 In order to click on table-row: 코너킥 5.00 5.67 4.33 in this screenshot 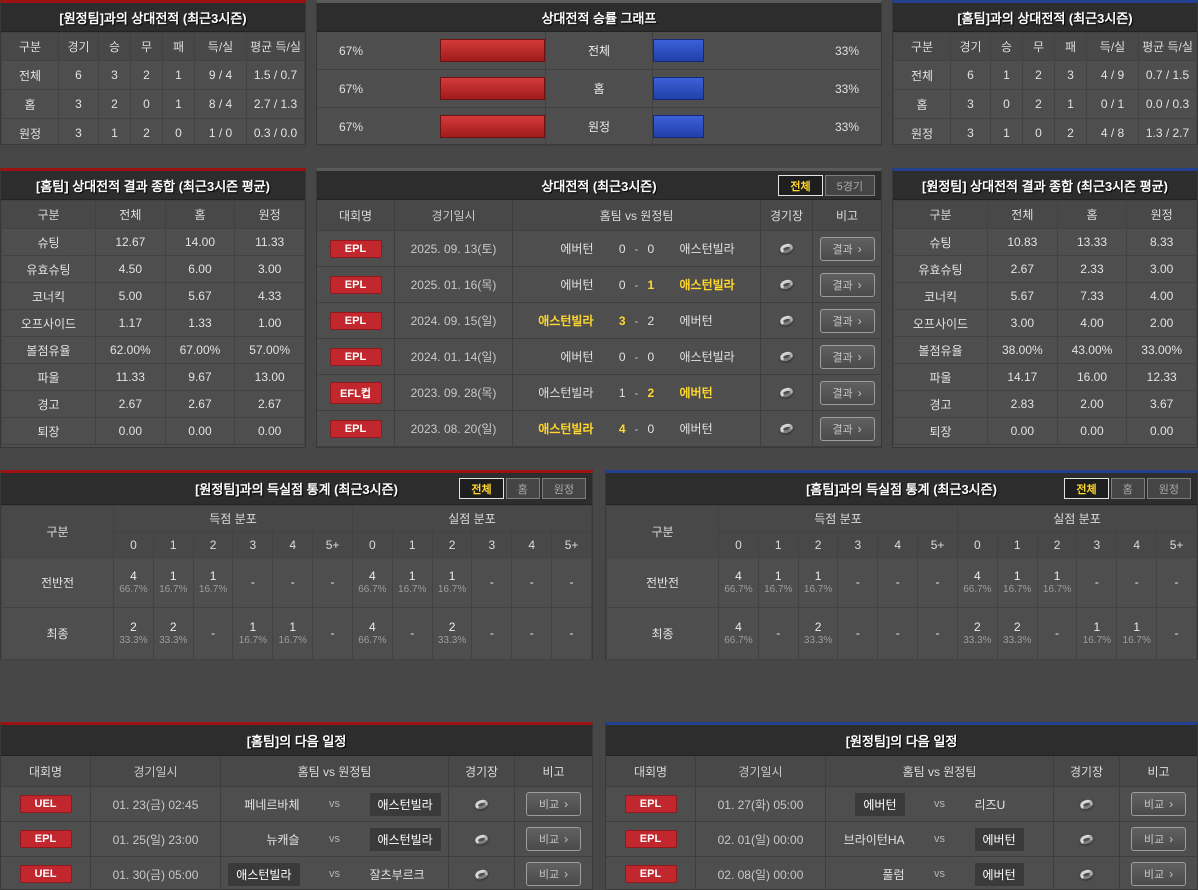, I will do `click(153, 296)`.